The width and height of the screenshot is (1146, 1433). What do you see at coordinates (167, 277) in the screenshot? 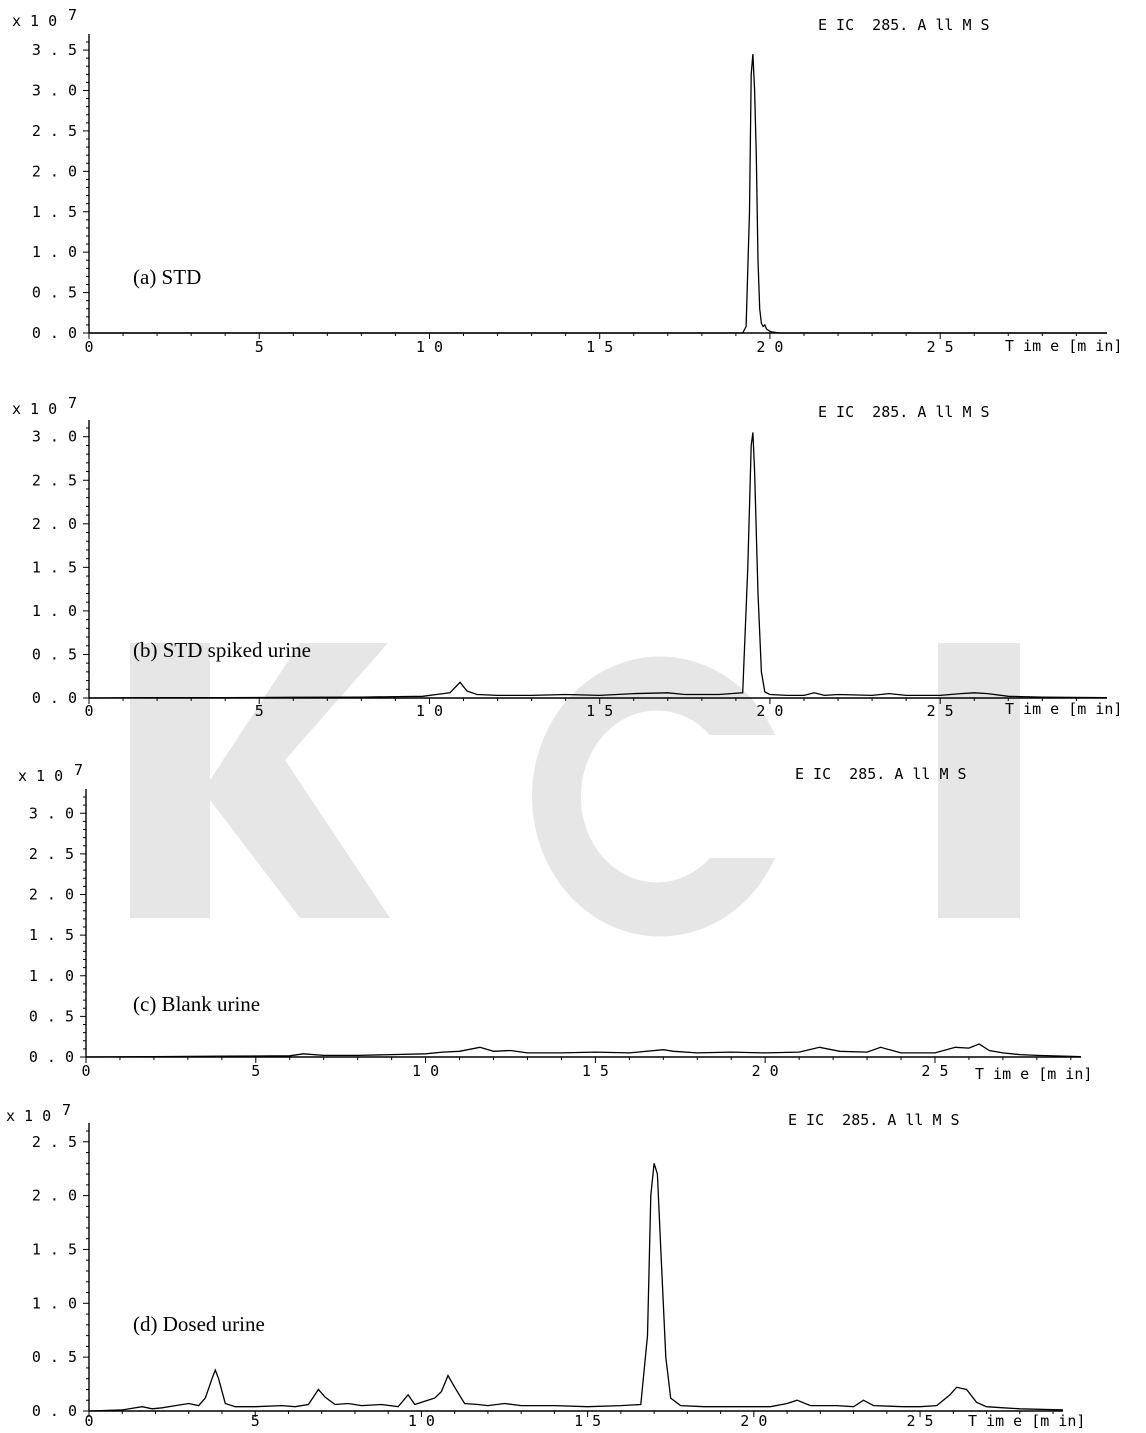
I see `panel-label: (a) STD` at bounding box center [167, 277].